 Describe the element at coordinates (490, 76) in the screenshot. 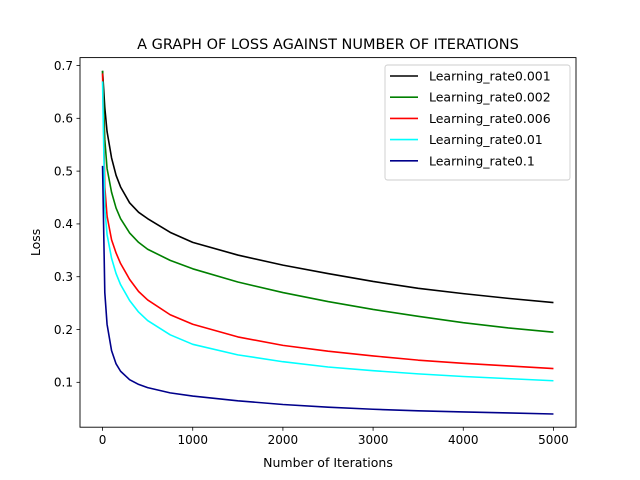

I see `legend-label: Learning_rate0.001` at that location.